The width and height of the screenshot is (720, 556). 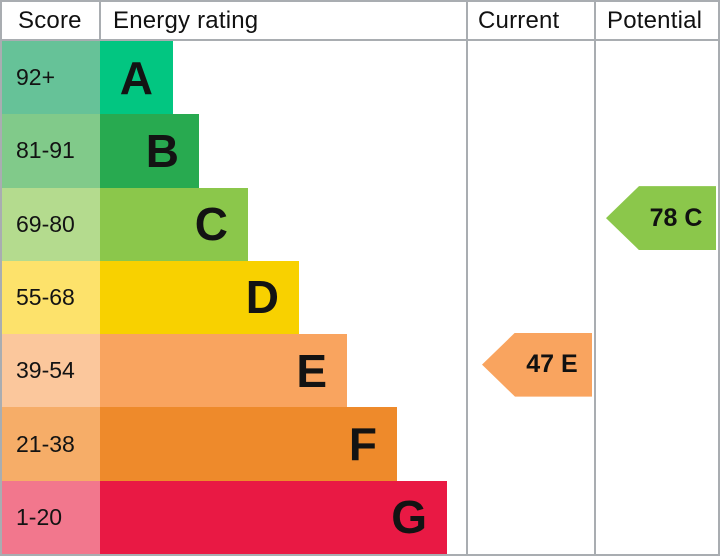 I want to click on rating-row-d: 55-68 D, so click(x=360, y=297).